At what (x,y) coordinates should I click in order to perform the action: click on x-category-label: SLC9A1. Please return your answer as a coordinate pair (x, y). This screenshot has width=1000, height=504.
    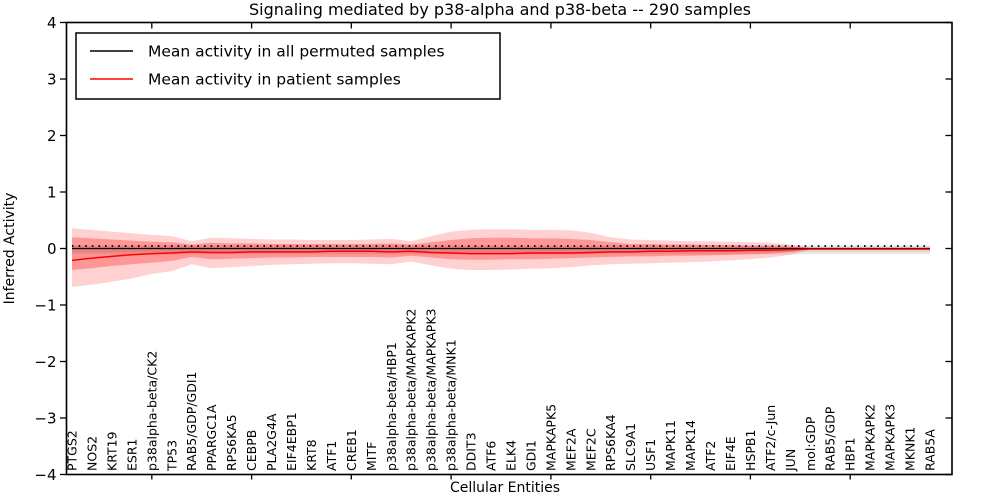
    Looking at the image, I should click on (630, 447).